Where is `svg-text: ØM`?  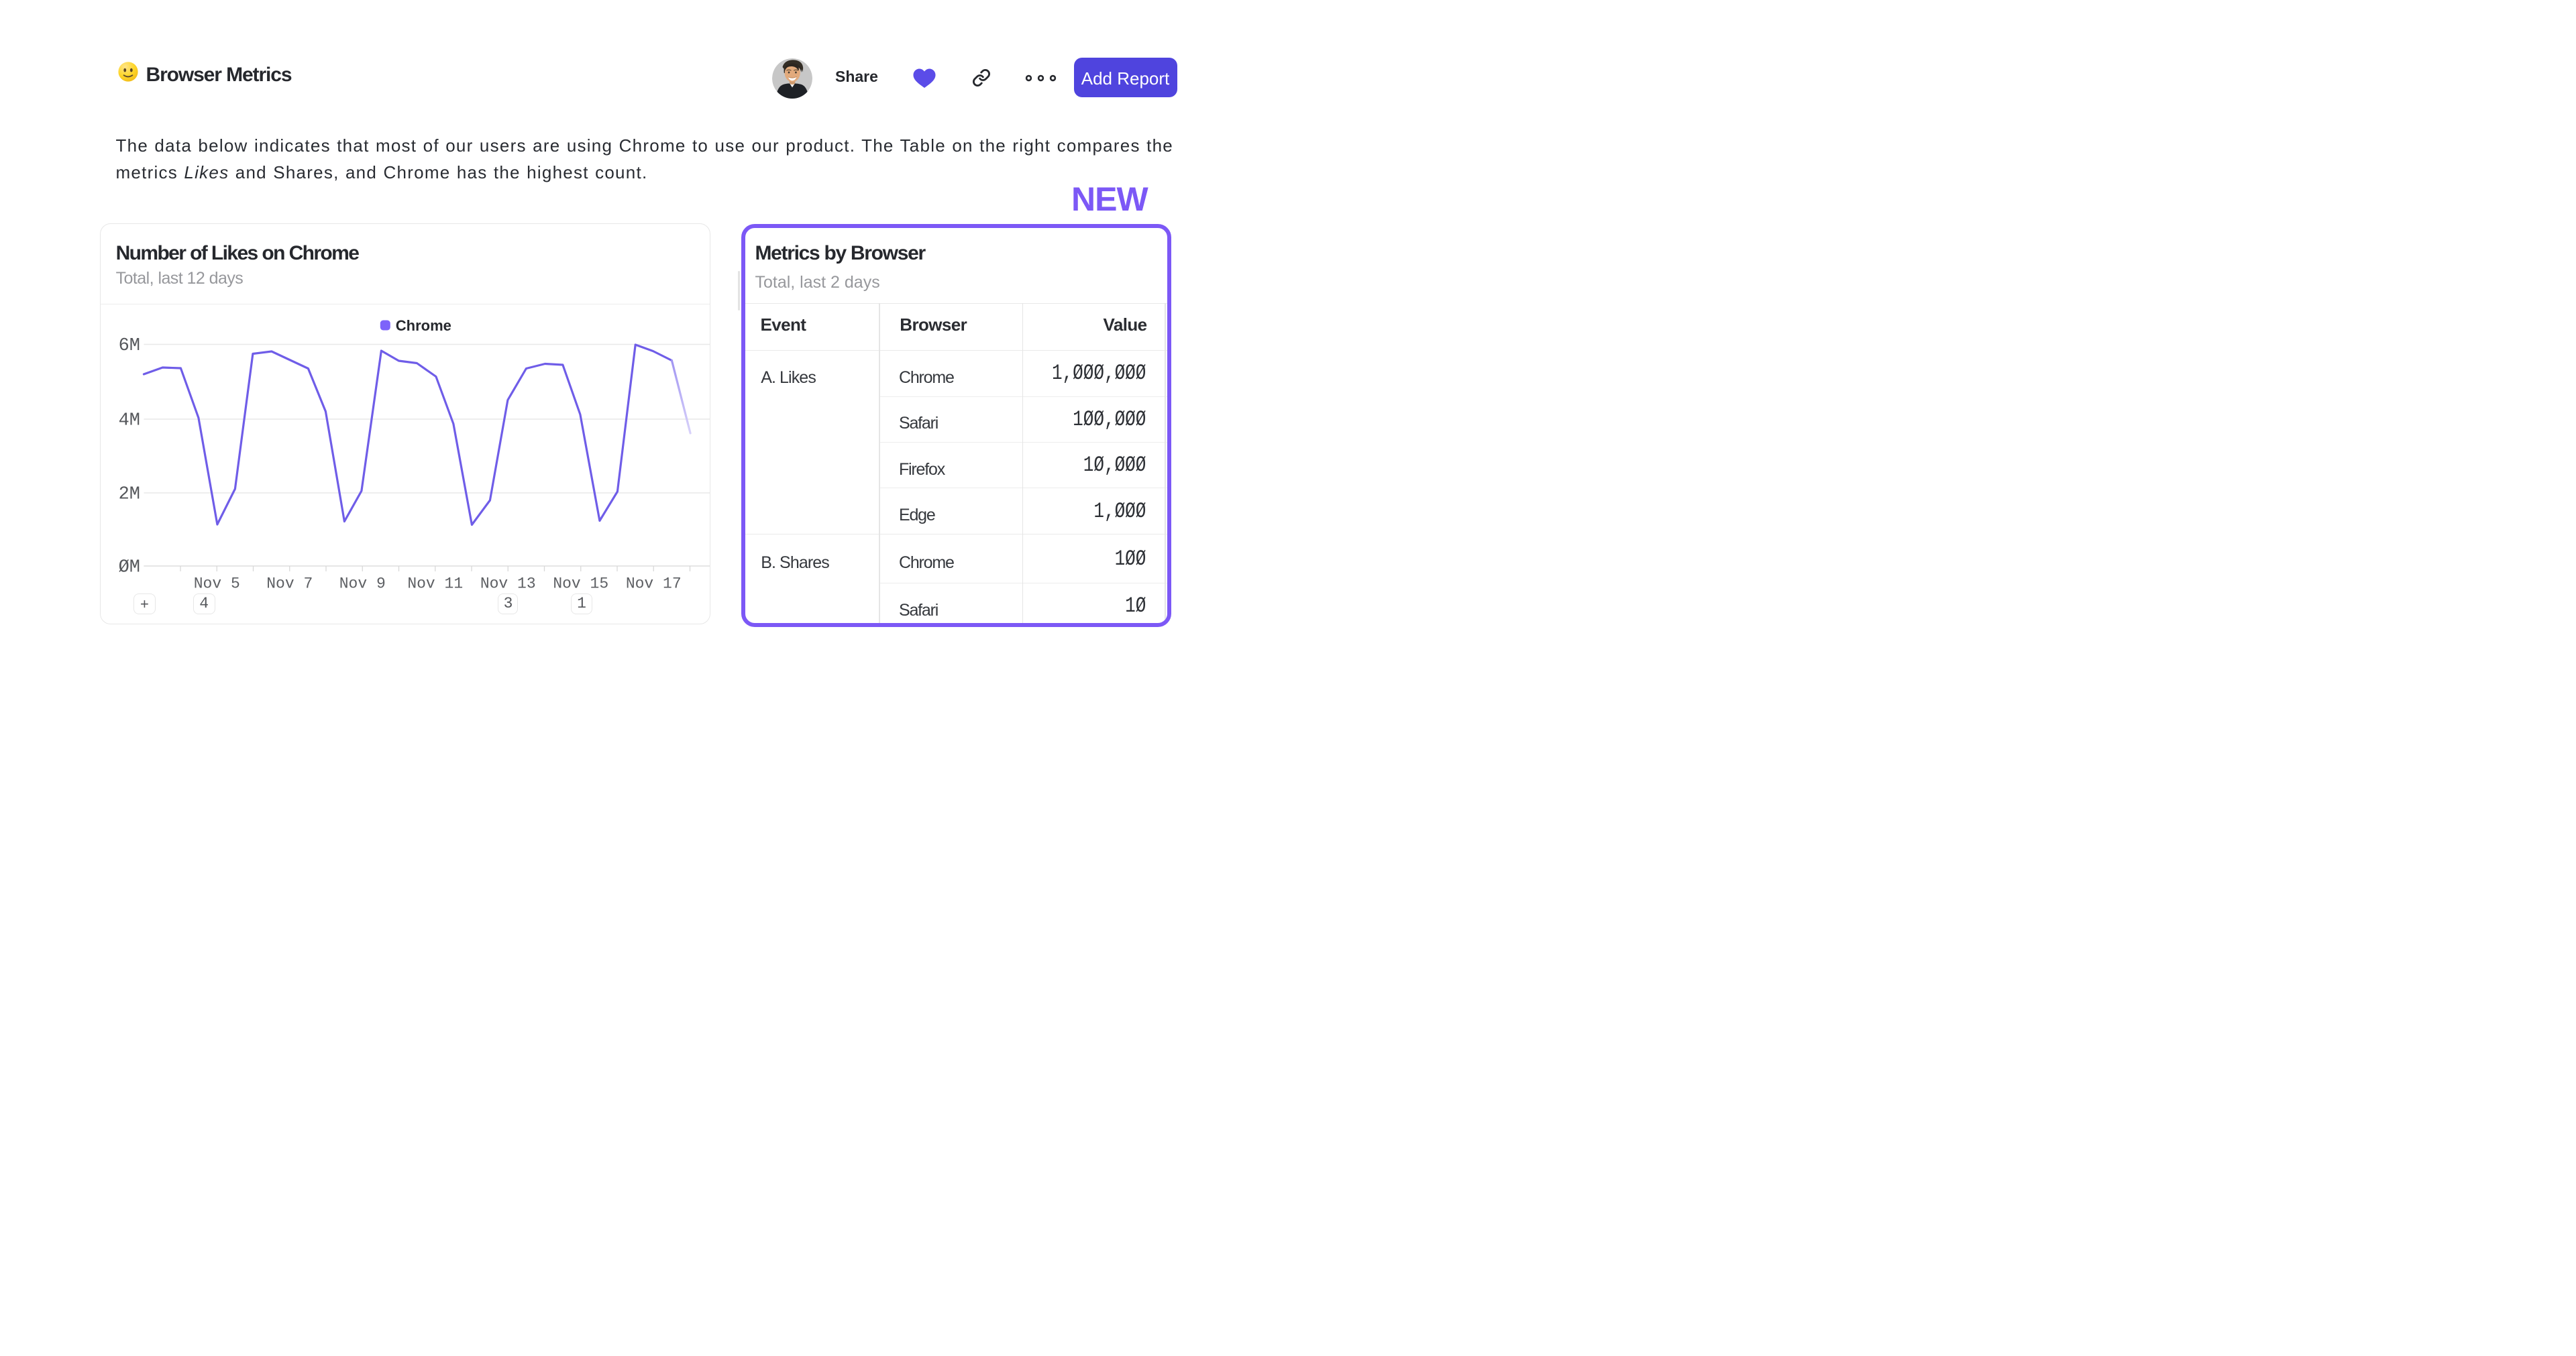
svg-text: ØM is located at coordinates (129, 568).